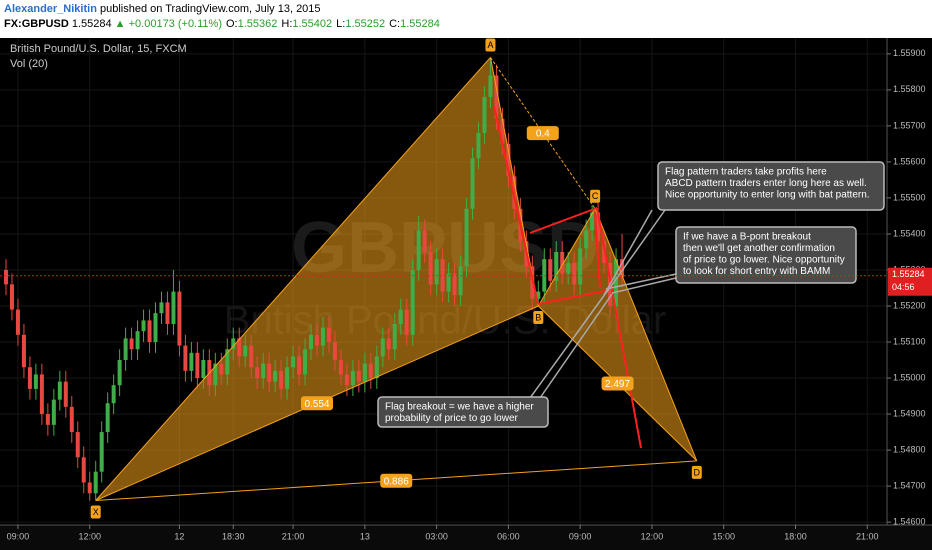 Image resolution: width=932 pixels, height=550 pixels. I want to click on point-label: D, so click(697, 472).